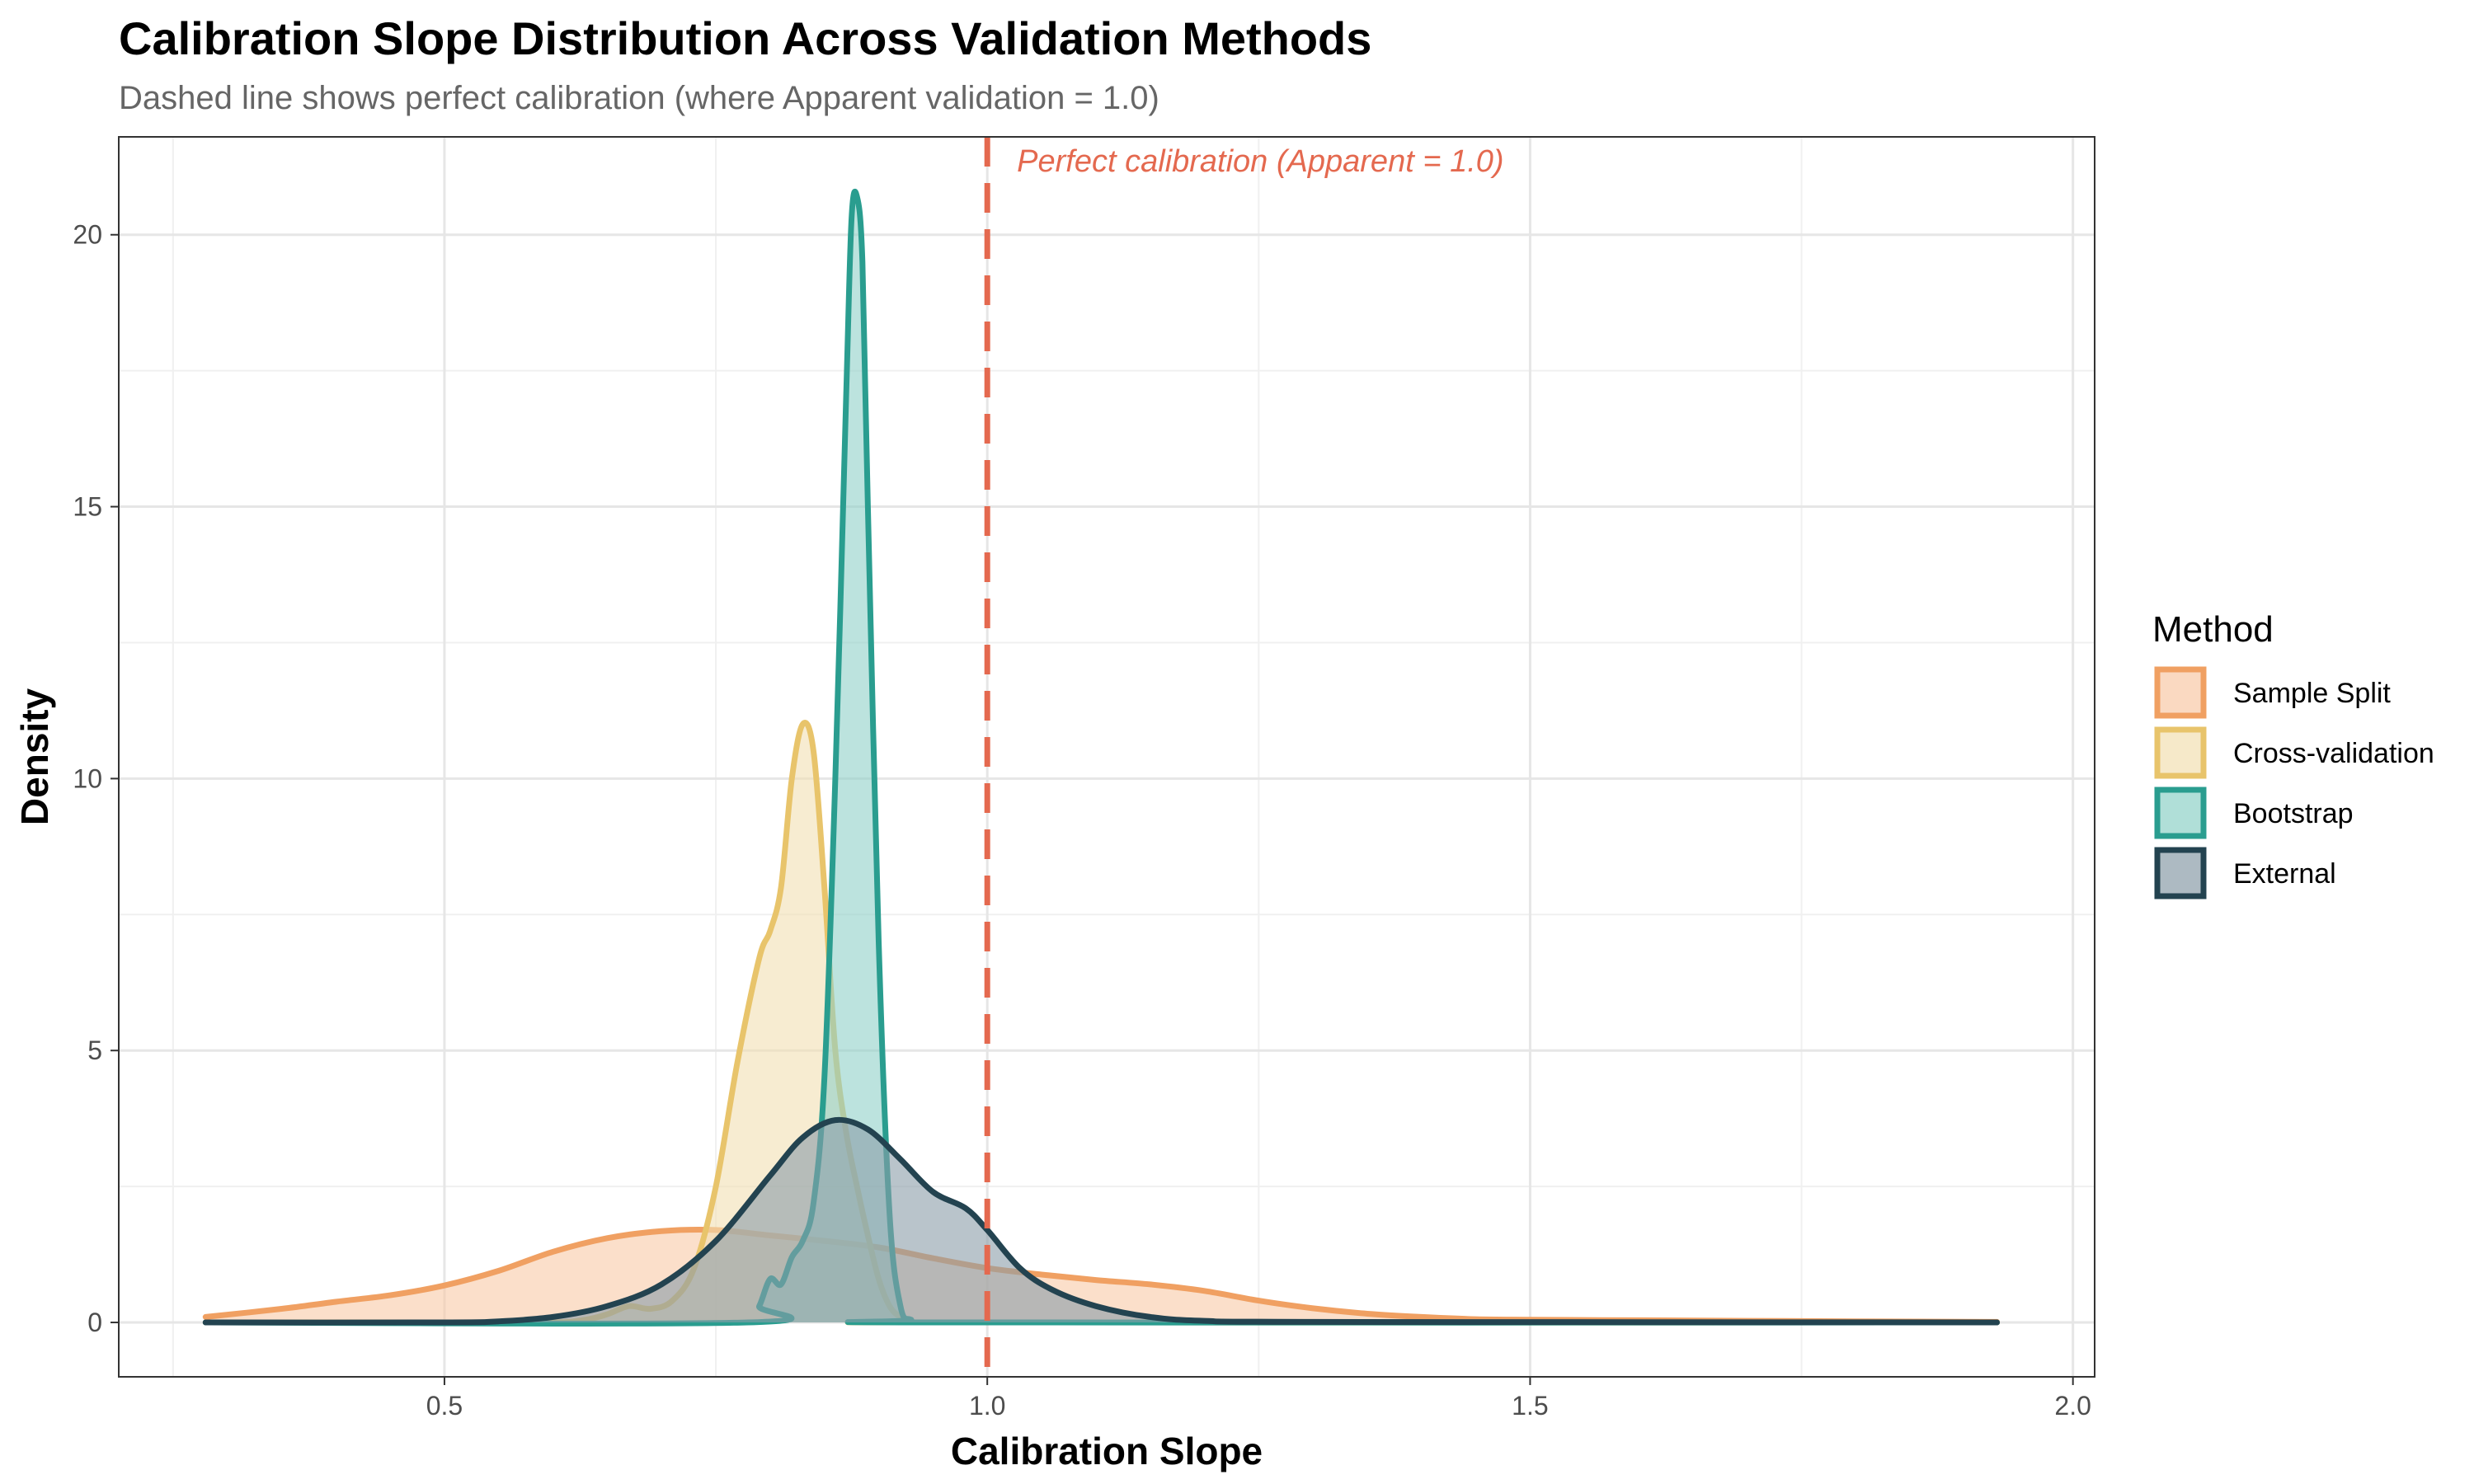 This screenshot has height=1484, width=2474. Describe the element at coordinates (2180, 873) in the screenshot. I see `legend-key-external` at that location.